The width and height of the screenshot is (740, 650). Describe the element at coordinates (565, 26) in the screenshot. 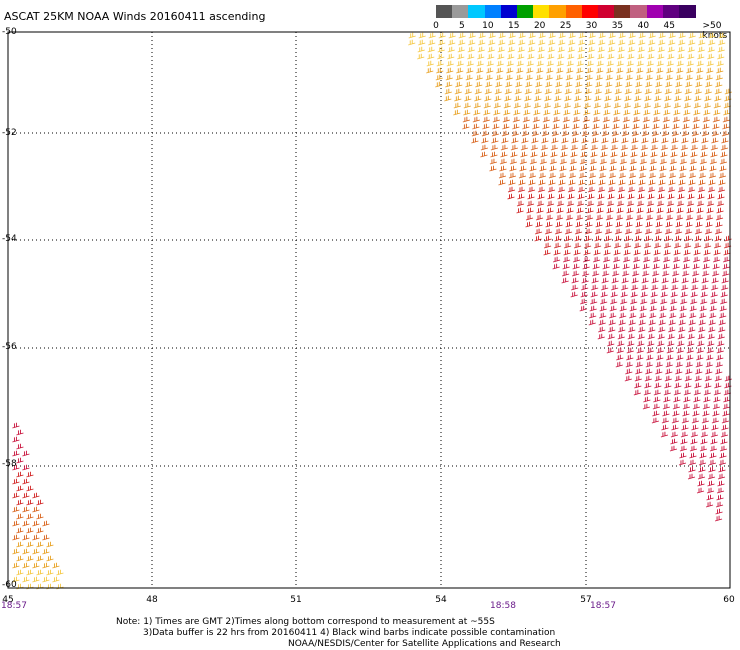

I see `legend-label: 25` at that location.